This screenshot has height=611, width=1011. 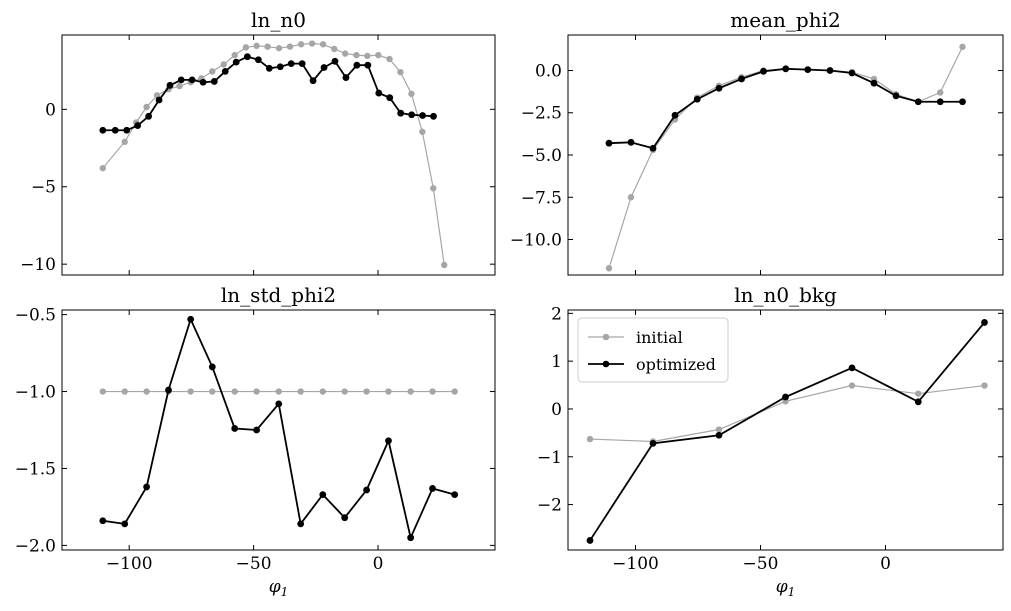 I want to click on panel-title-ln-n0: ln_n0, so click(x=278, y=20).